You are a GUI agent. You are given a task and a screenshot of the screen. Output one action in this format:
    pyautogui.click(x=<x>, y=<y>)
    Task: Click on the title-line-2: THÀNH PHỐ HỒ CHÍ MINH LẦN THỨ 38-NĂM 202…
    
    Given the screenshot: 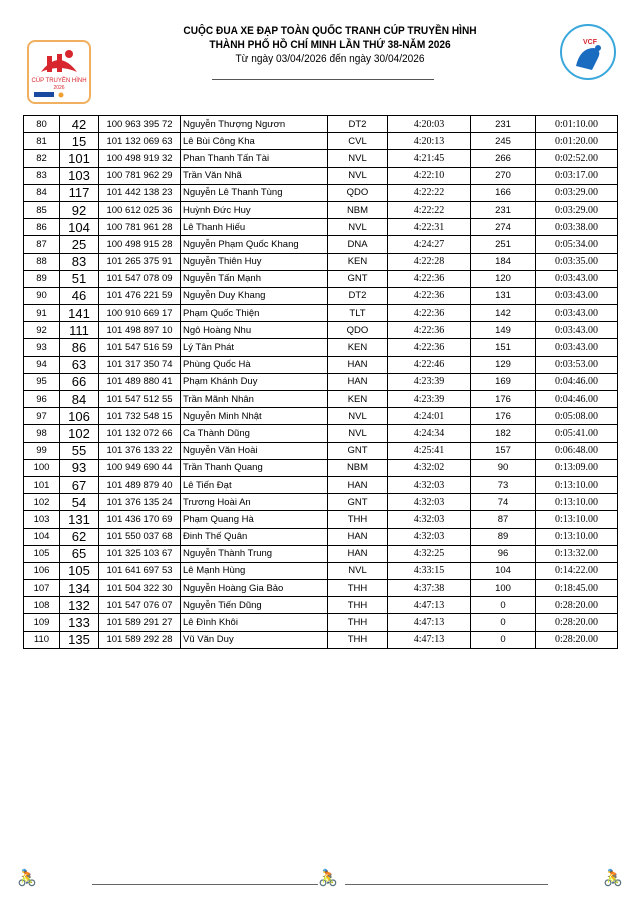 What is the action you would take?
    pyautogui.click(x=330, y=45)
    